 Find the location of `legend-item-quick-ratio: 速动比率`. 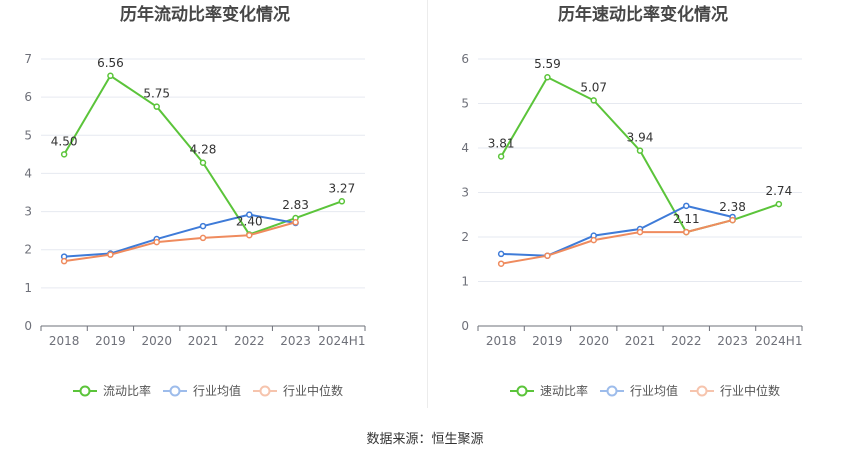

legend-item-quick-ratio: 速动比率 is located at coordinates (549, 390).